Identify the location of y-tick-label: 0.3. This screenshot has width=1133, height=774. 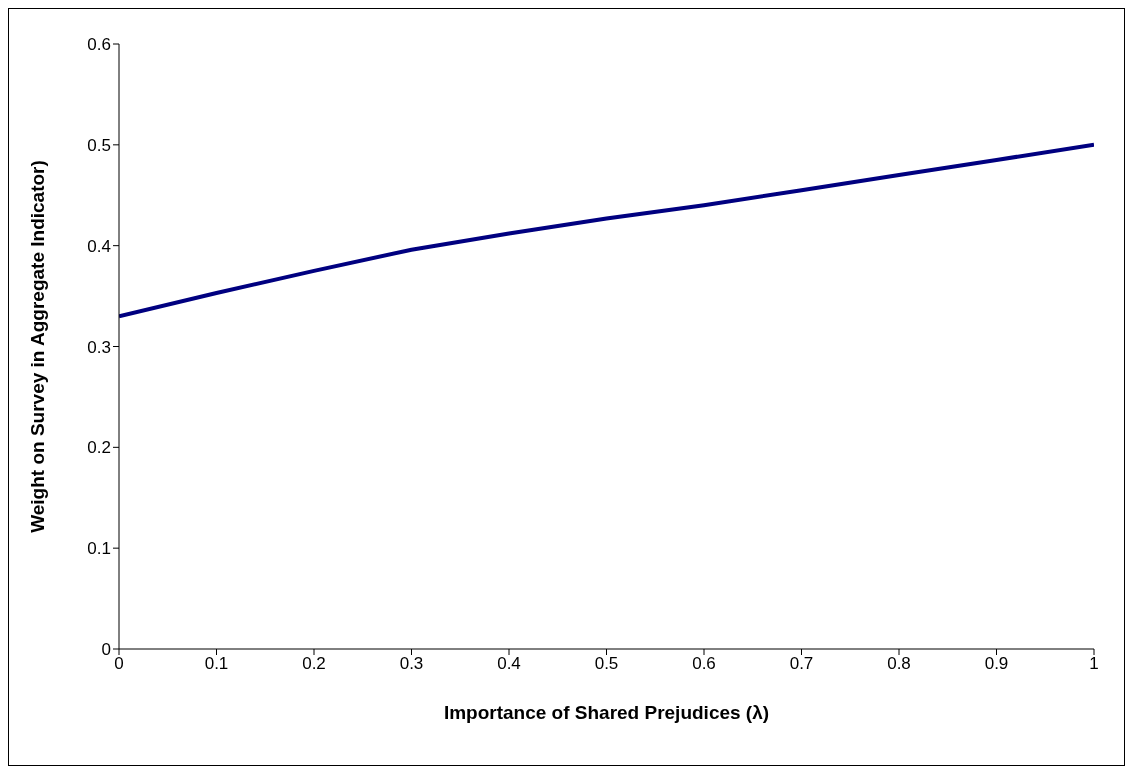
(99, 347).